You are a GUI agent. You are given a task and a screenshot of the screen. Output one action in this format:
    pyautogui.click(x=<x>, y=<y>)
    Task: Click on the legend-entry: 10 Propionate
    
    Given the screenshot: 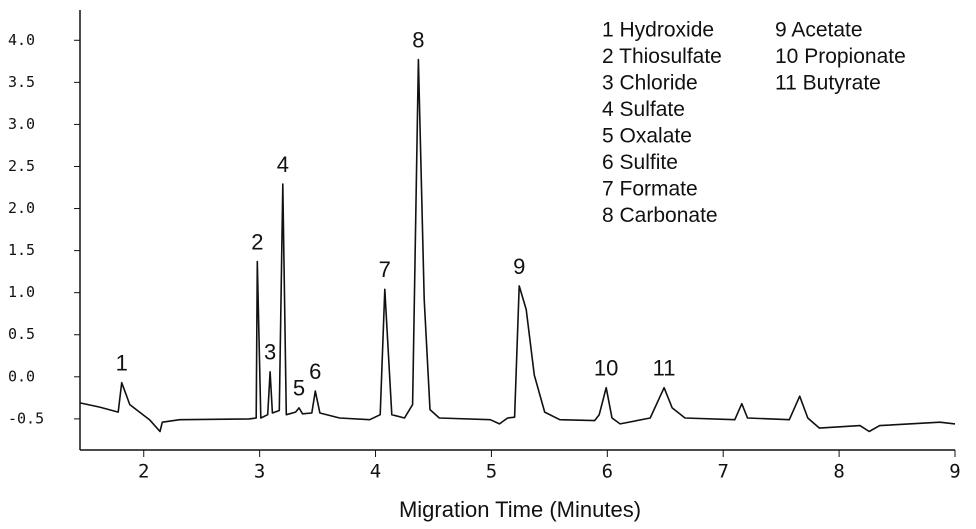 What is the action you would take?
    pyautogui.click(x=840, y=56)
    